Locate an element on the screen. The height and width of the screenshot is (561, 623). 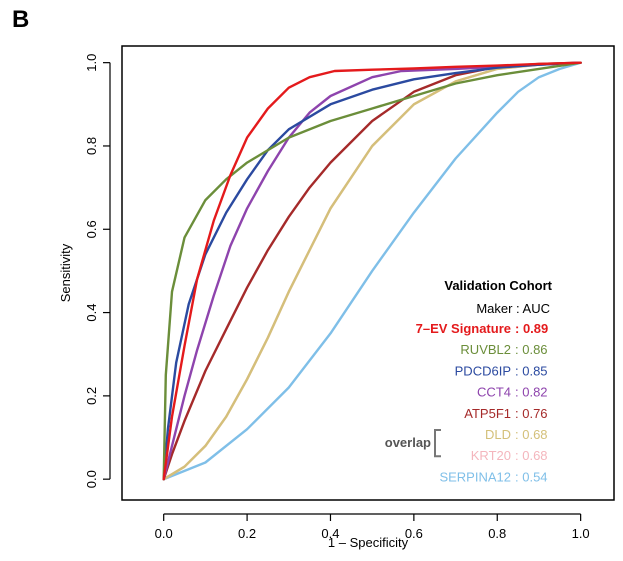
y-tick-label: 0.4 is located at coordinates (91, 313).